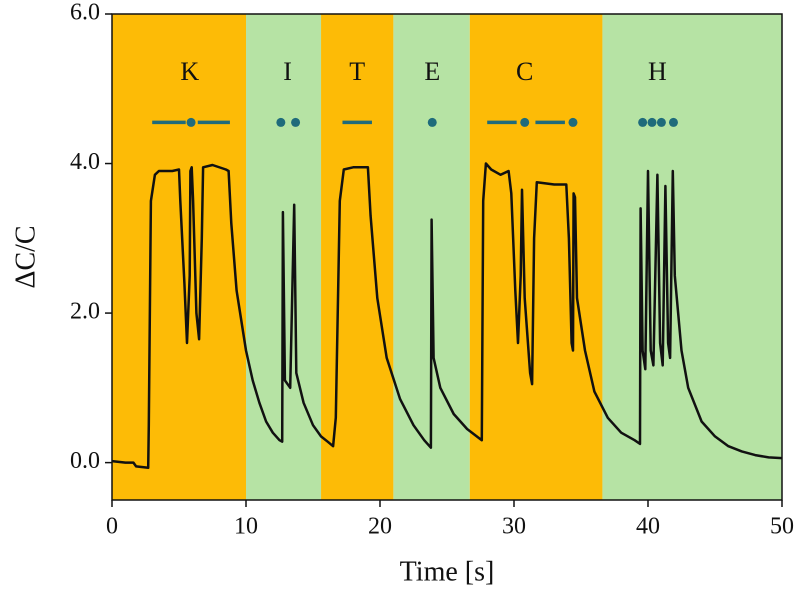  I want to click on x-tick-label: 50, so click(782, 527).